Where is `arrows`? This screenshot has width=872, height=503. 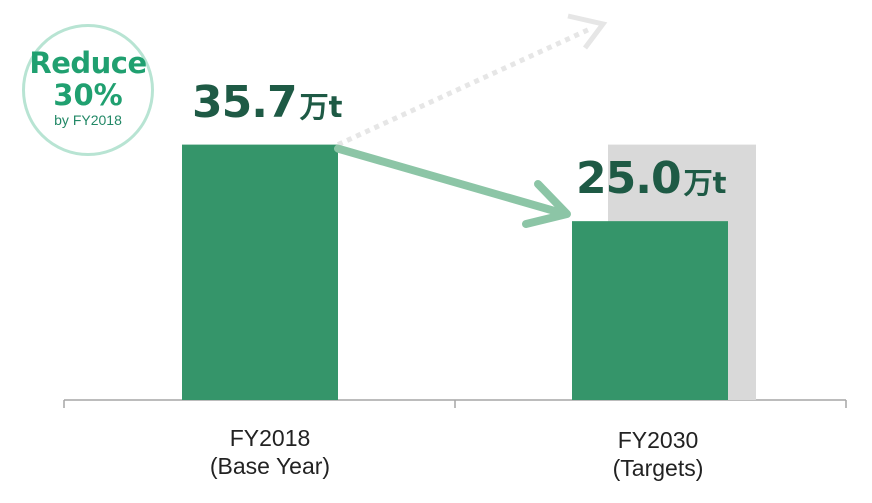
arrows is located at coordinates (471, 120).